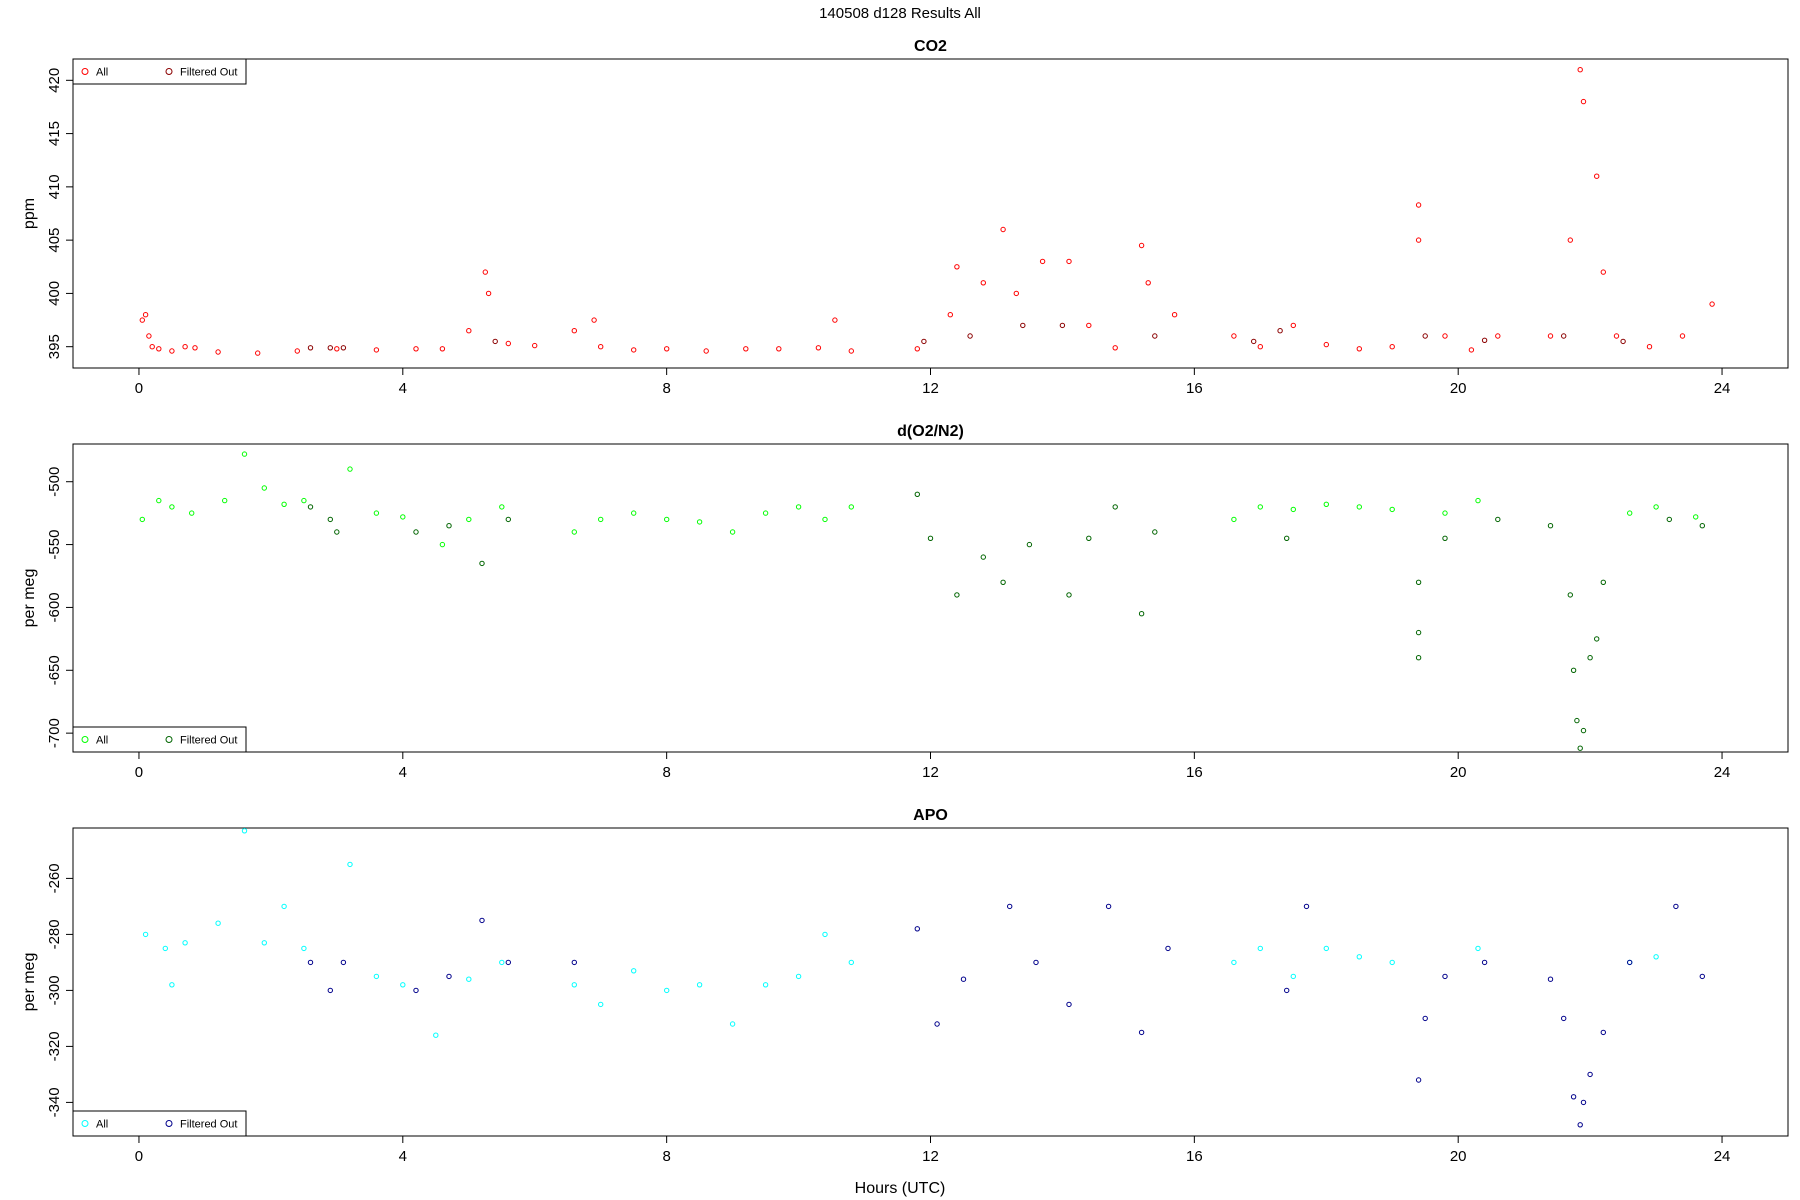 The height and width of the screenshot is (1200, 1800). Describe the element at coordinates (930, 46) in the screenshot. I see `panel-title: CO2` at that location.